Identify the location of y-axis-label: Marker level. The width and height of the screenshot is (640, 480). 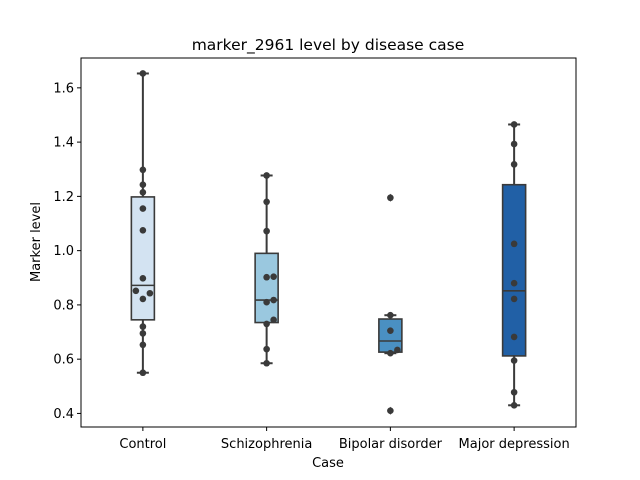
(36, 242).